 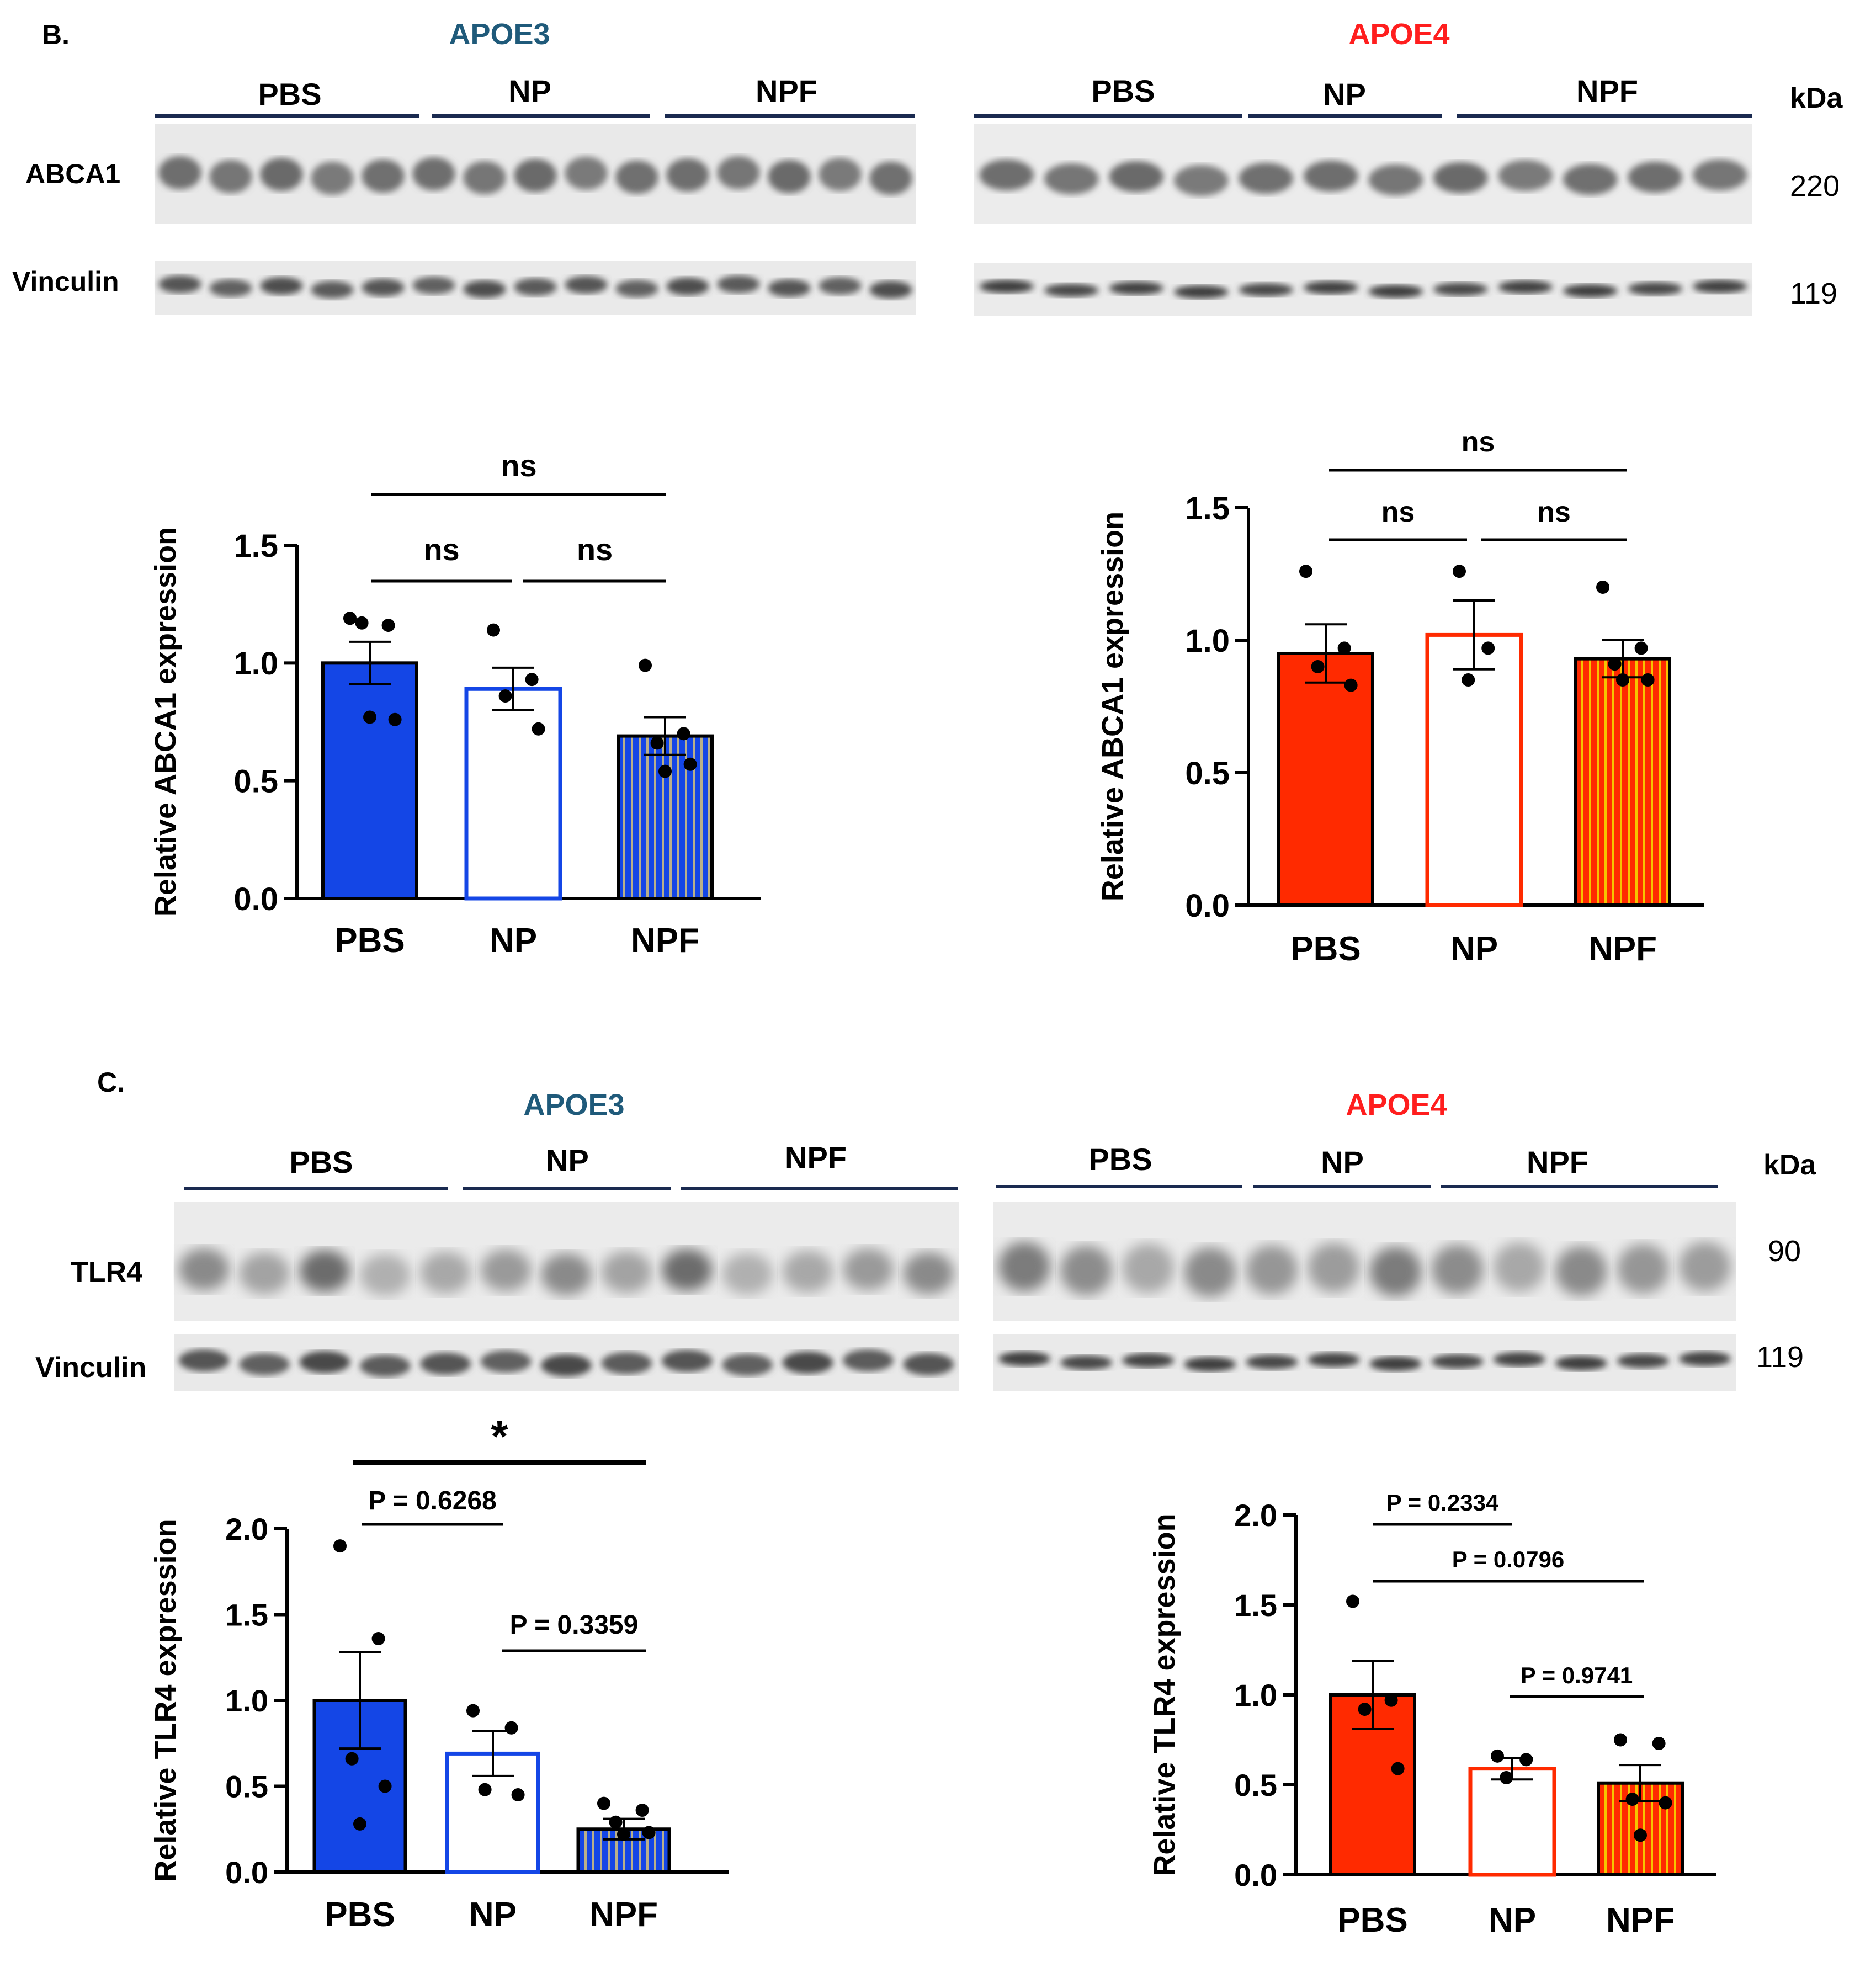 I want to click on kda-value: 220, so click(x=1815, y=186).